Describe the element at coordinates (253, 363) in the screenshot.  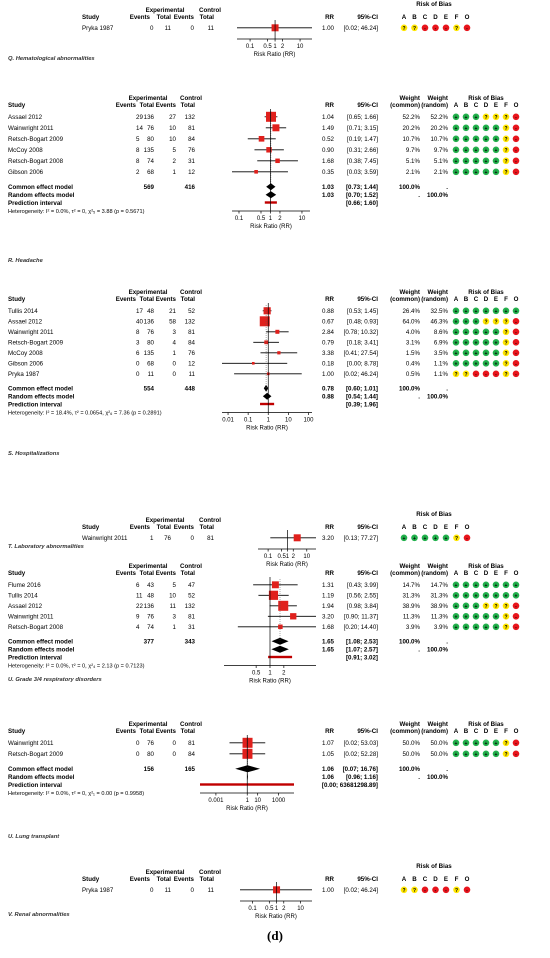
I see `study-effect-marker` at that location.